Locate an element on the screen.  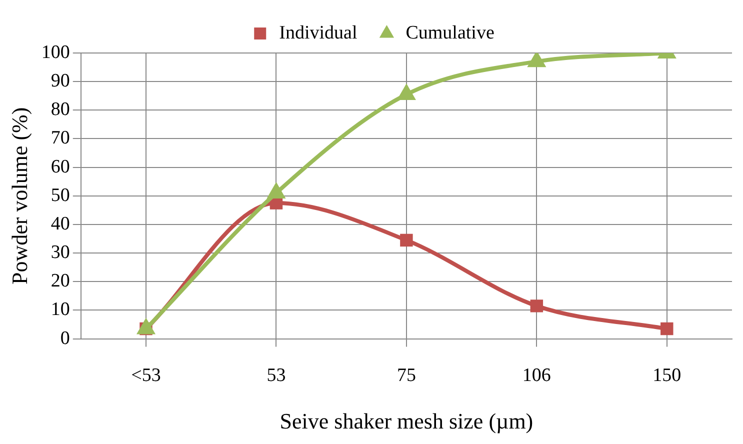
y-axis-title: Powder volume (%) is located at coordinates (19, 195).